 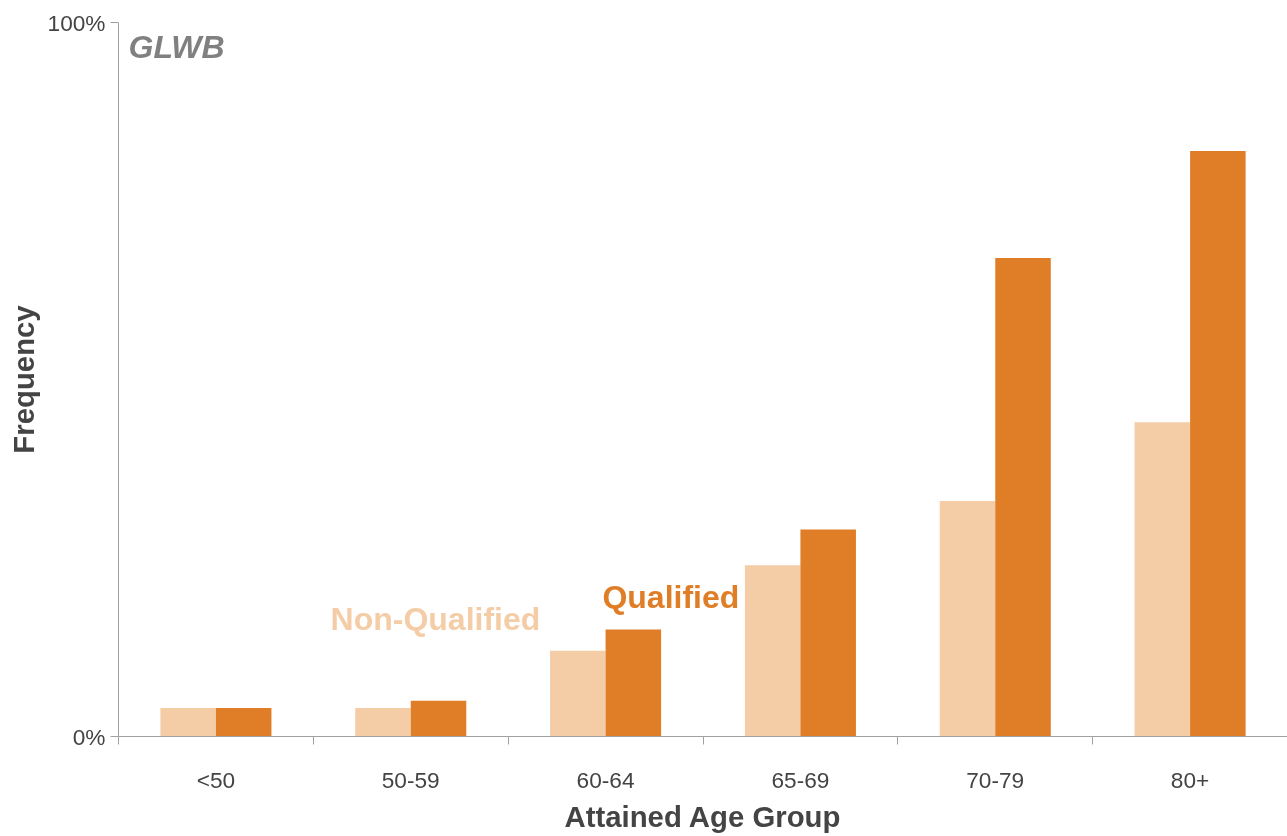 What do you see at coordinates (176, 46) in the screenshot?
I see `chart-title: GLWB` at bounding box center [176, 46].